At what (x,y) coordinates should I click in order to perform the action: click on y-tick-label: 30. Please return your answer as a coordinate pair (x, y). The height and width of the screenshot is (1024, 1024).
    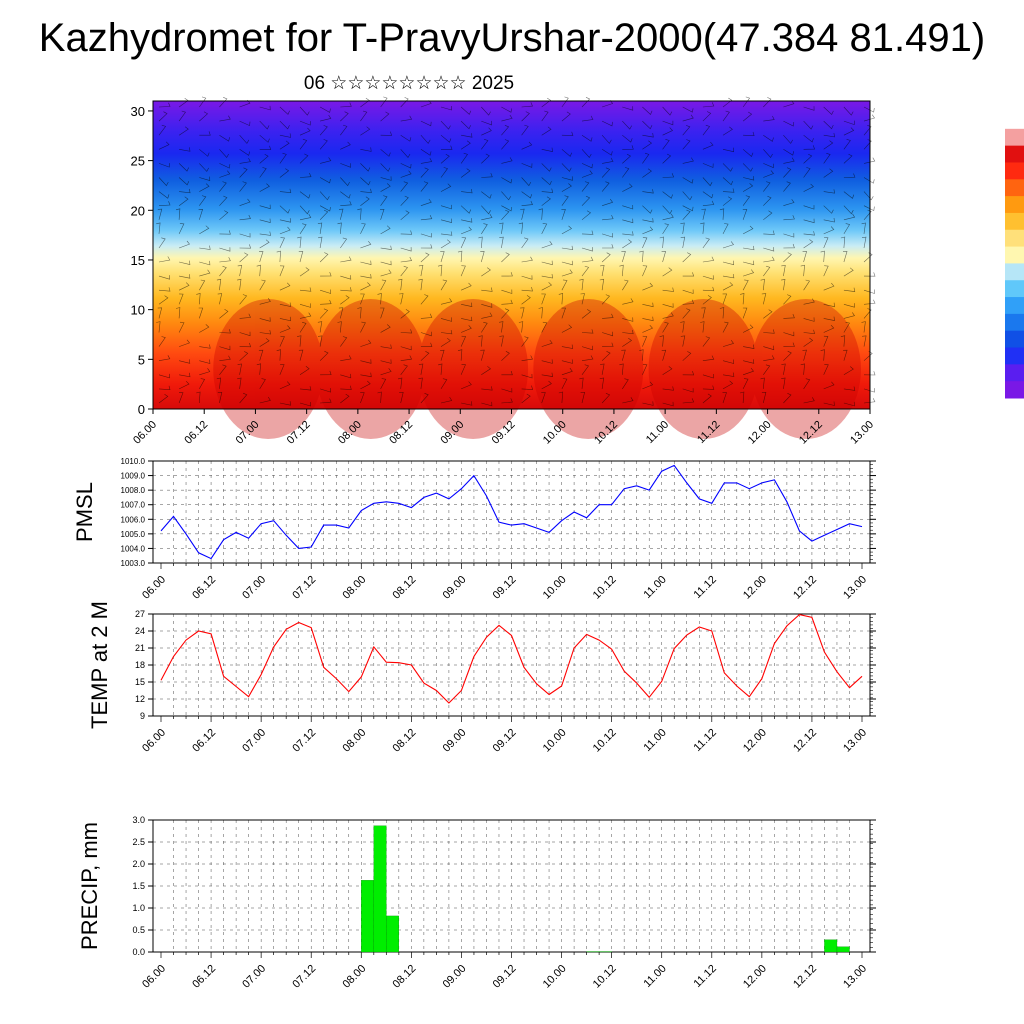
    Looking at the image, I should click on (138, 111).